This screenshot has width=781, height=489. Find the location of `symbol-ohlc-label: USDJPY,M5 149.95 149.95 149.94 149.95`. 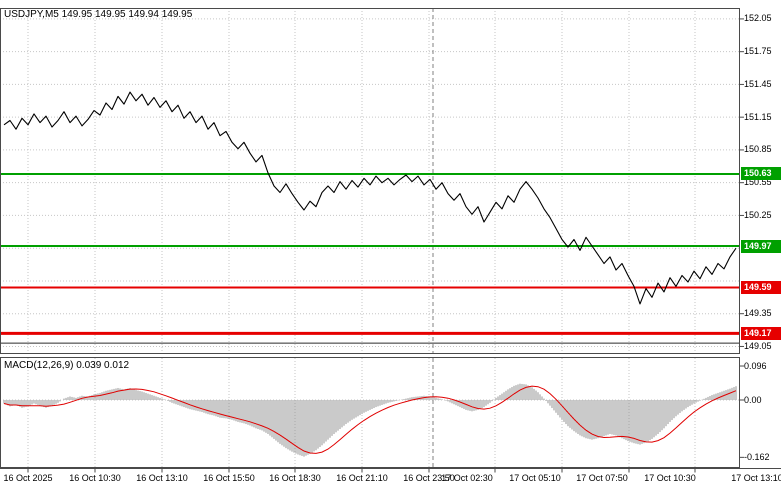

symbol-ohlc-label: USDJPY,M5 149.95 149.95 149.94 149.95 is located at coordinates (98, 14).